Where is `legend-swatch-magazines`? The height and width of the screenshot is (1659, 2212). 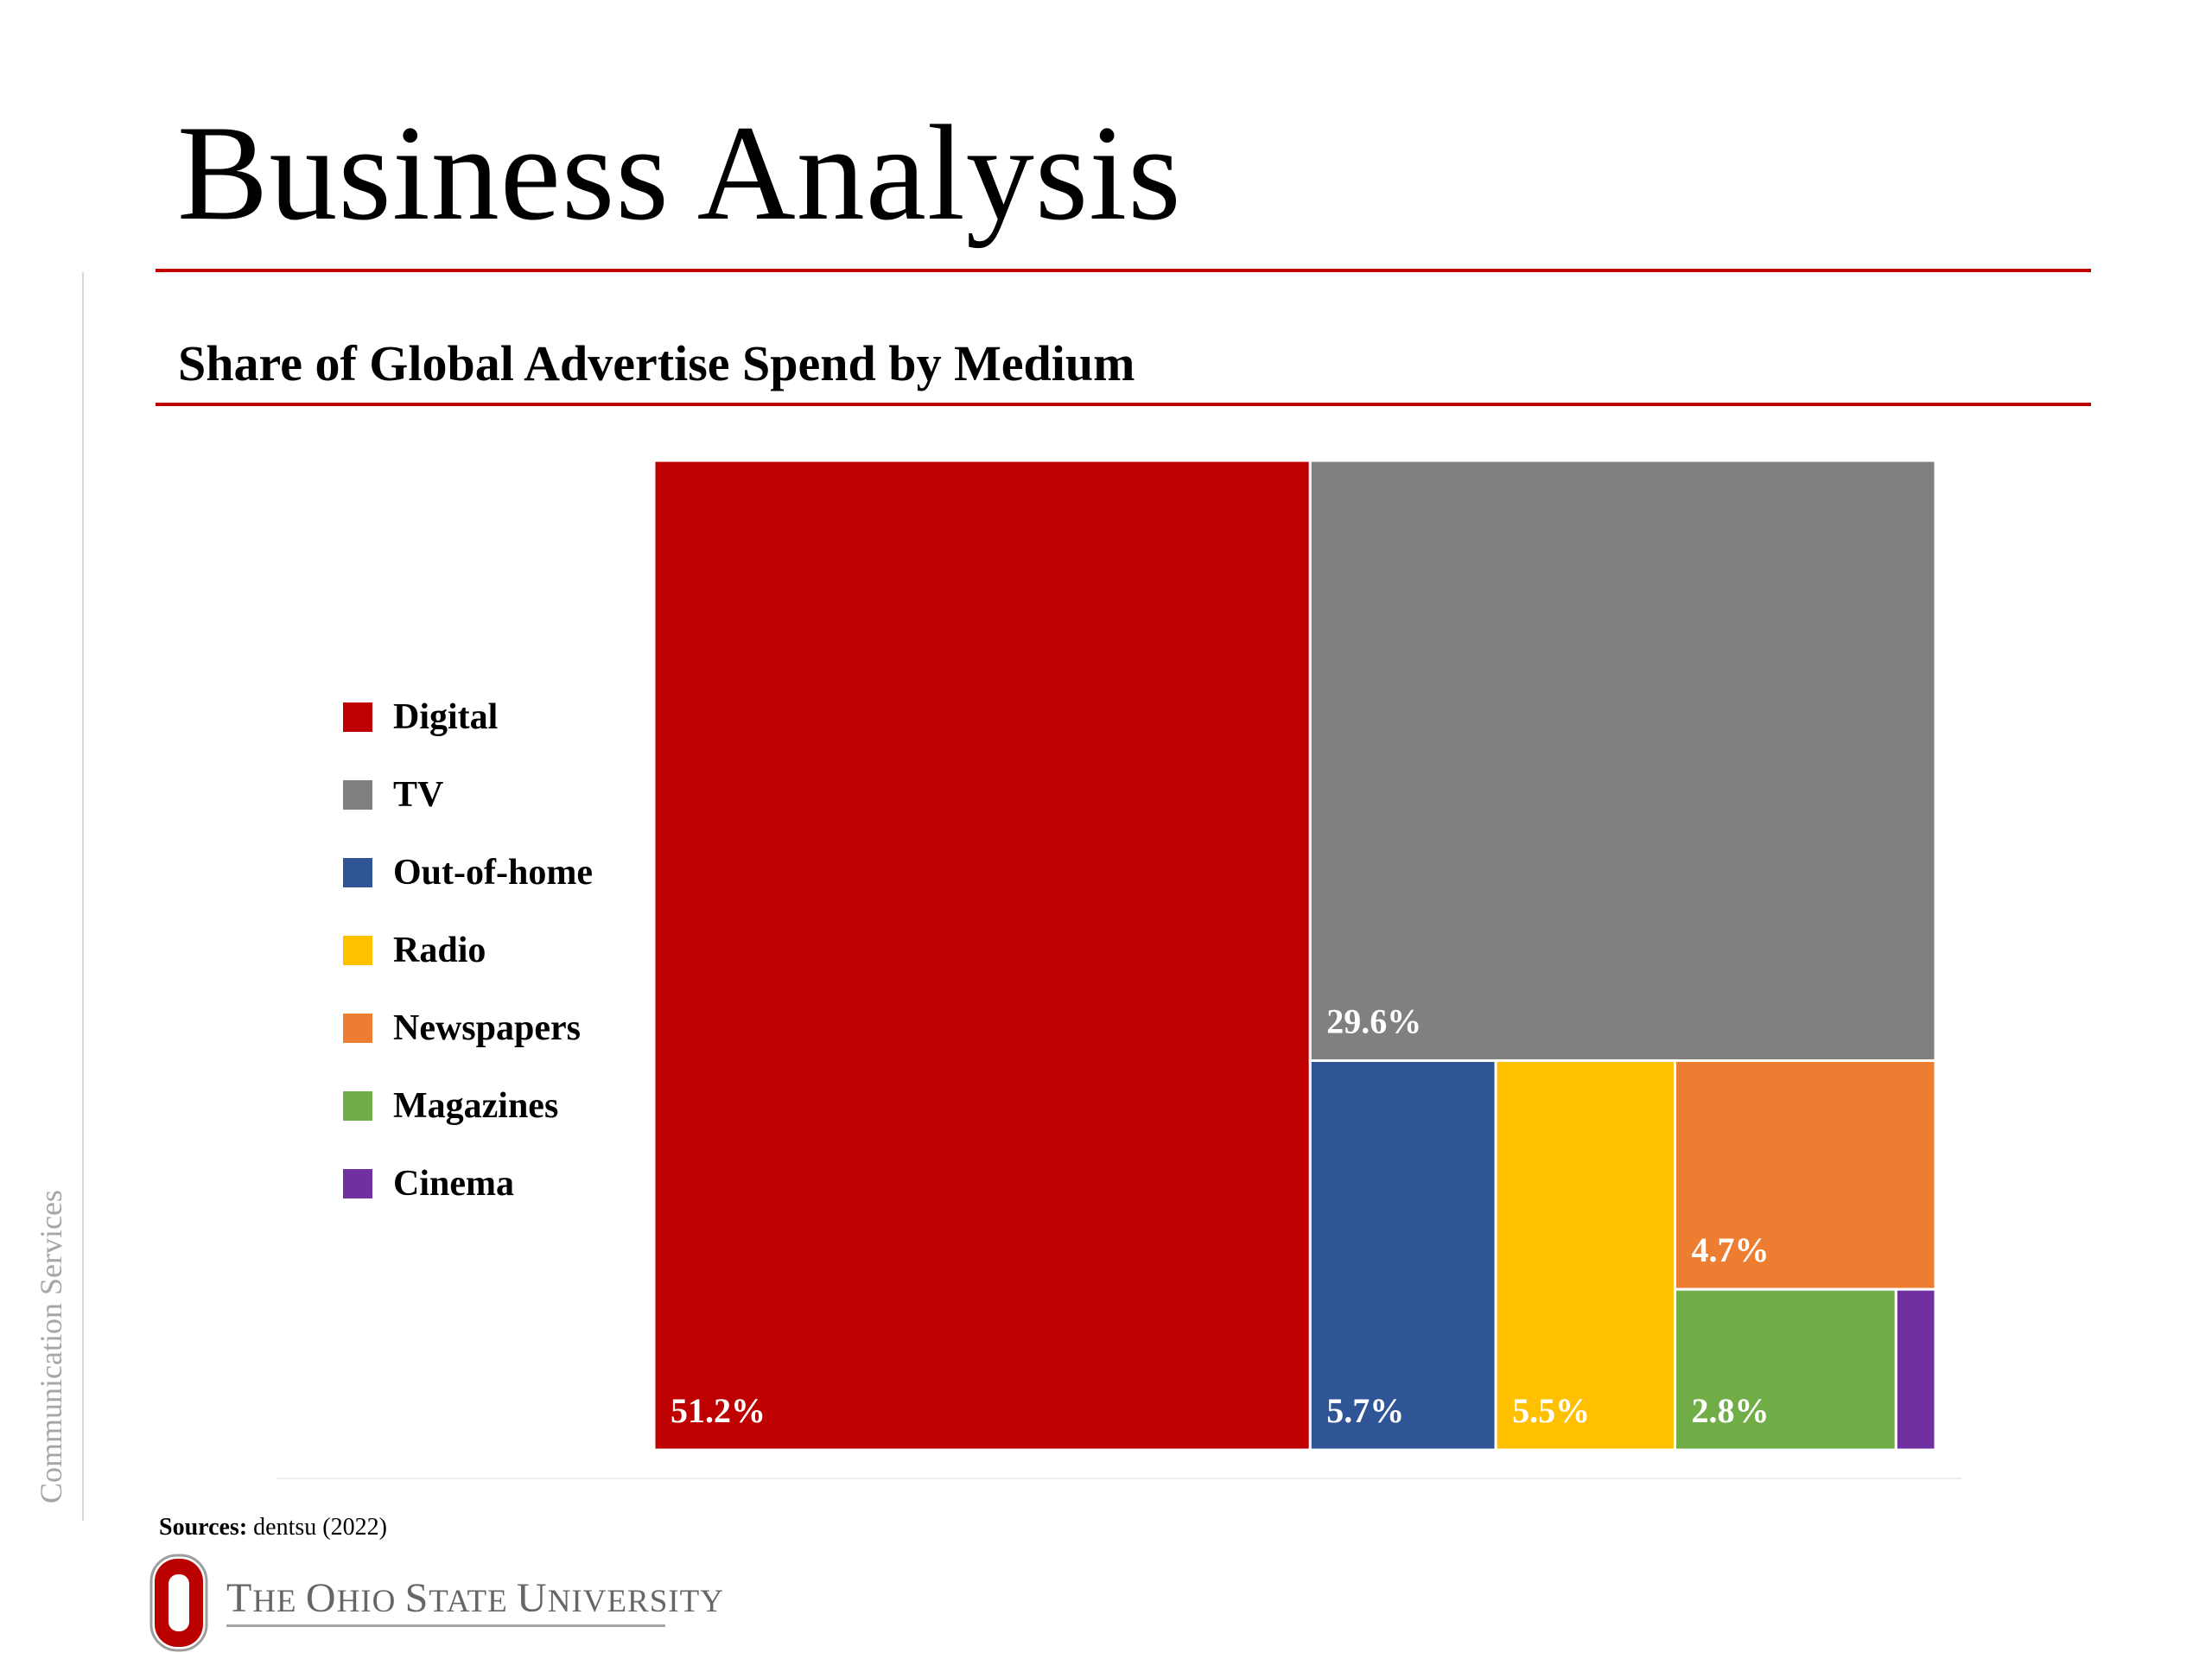
legend-swatch-magazines is located at coordinates (357, 1106).